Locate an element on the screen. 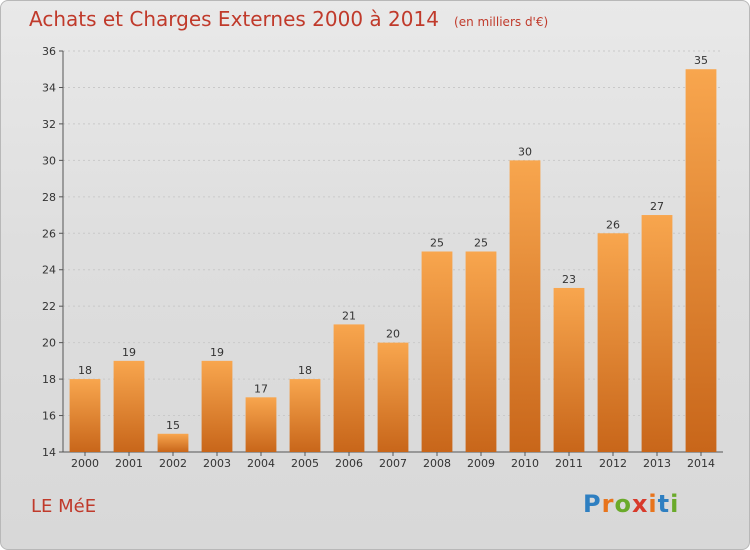 The height and width of the screenshot is (550, 750). x-tick-label: 2006 is located at coordinates (349, 463).